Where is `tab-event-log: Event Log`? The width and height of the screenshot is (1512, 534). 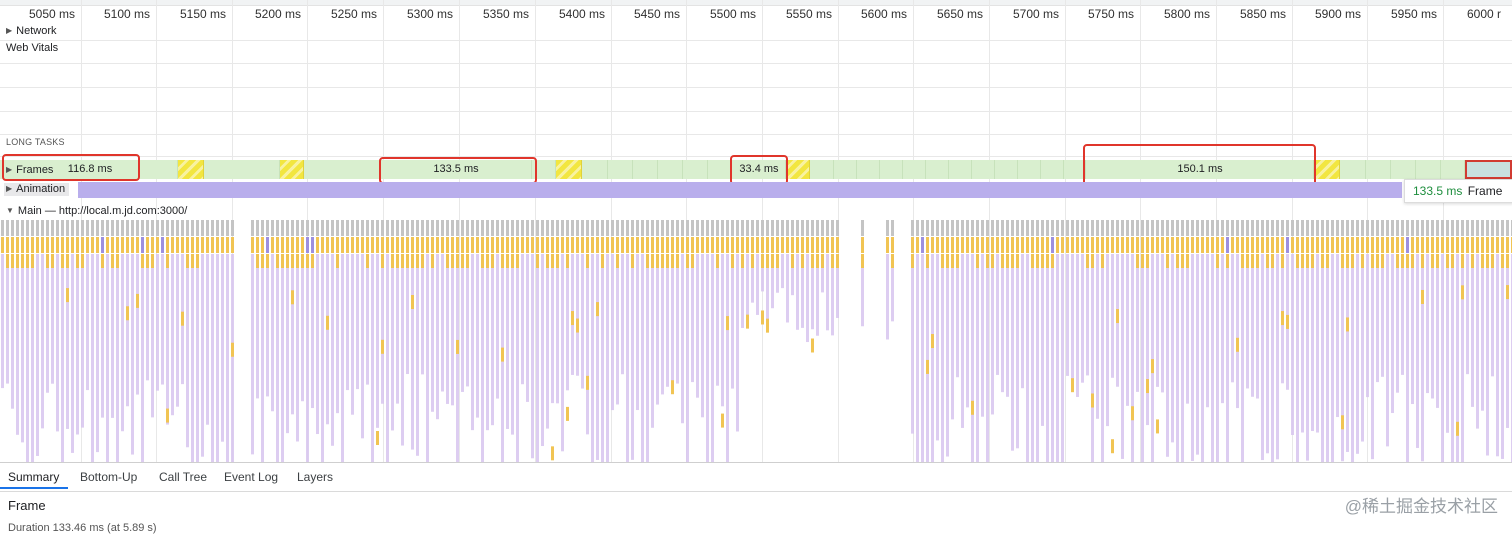
tab-event-log: Event Log is located at coordinates (251, 477).